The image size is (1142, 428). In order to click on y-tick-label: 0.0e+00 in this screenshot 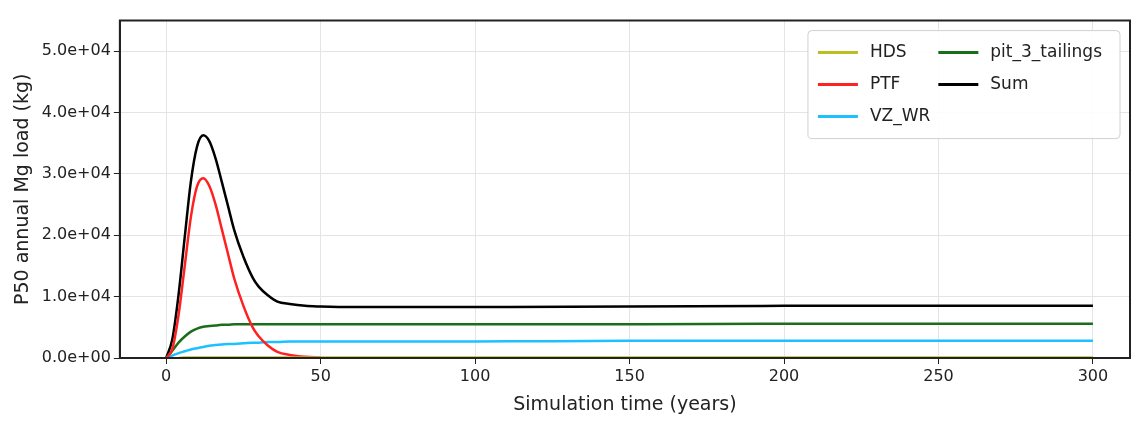, I will do `click(76, 357)`.